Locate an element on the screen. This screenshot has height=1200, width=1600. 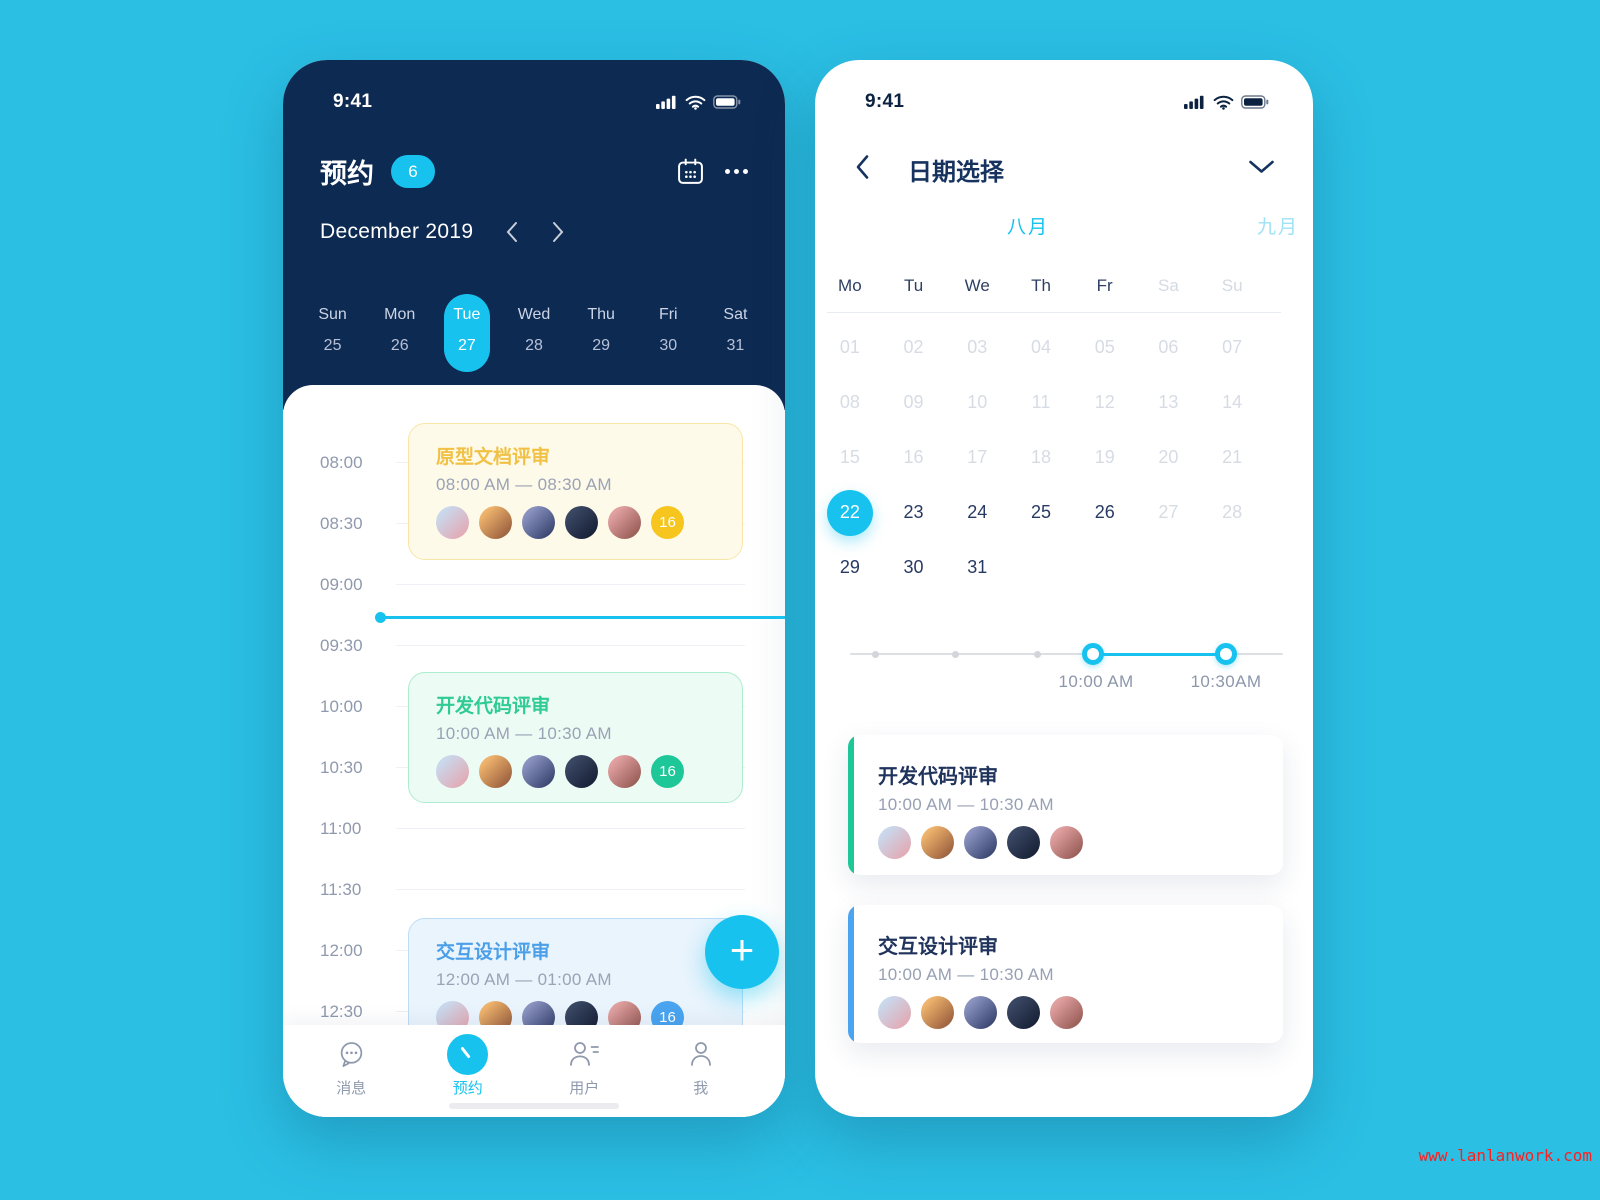
calendar-day: 19 is located at coordinates (1104, 457).